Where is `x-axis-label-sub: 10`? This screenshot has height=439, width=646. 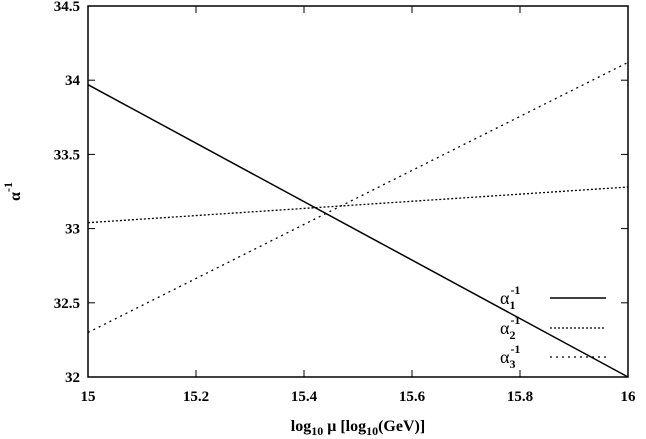
x-axis-label-sub: 10 is located at coordinates (317, 431).